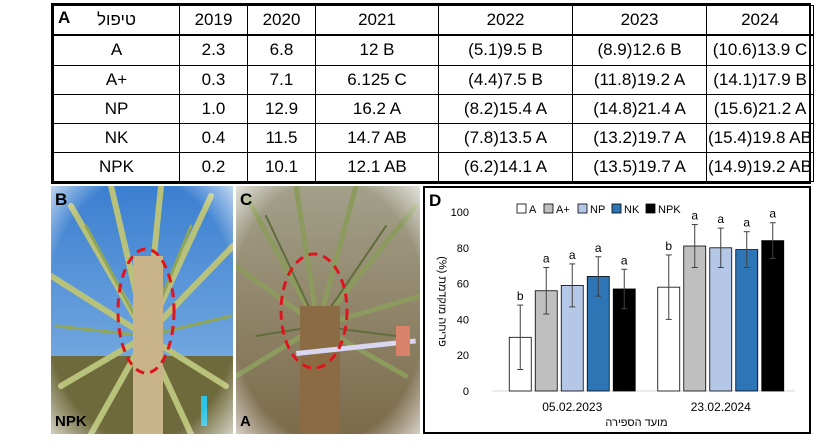 The height and width of the screenshot is (447, 815). I want to click on table-header-row: A טיפול 2019 2020 2021 2022 2023 2024, so click(433, 21).